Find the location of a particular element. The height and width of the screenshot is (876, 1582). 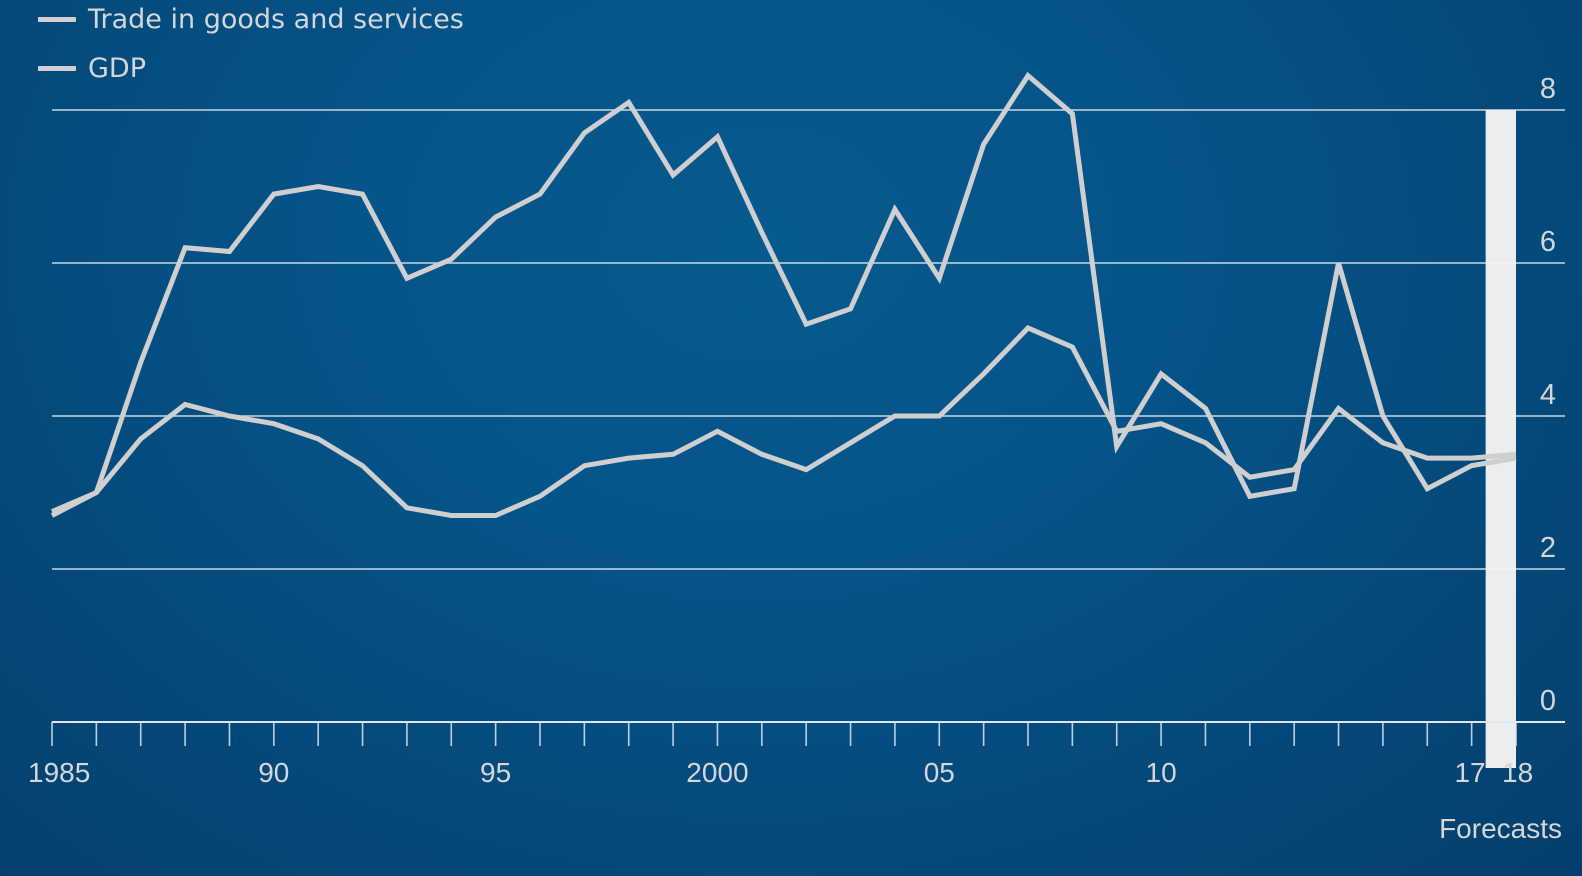

forecast-band is located at coordinates (1500, 439).